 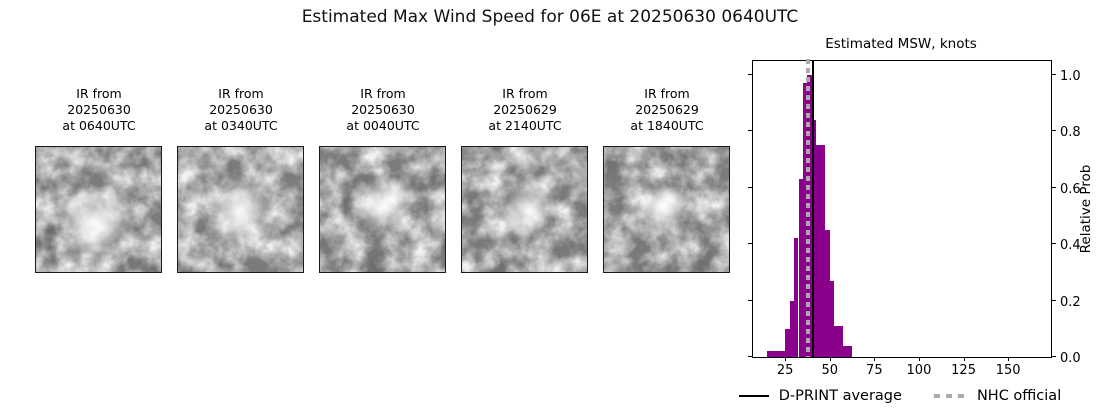 I want to click on nhc-official-dash-swatch, so click(x=950, y=396).